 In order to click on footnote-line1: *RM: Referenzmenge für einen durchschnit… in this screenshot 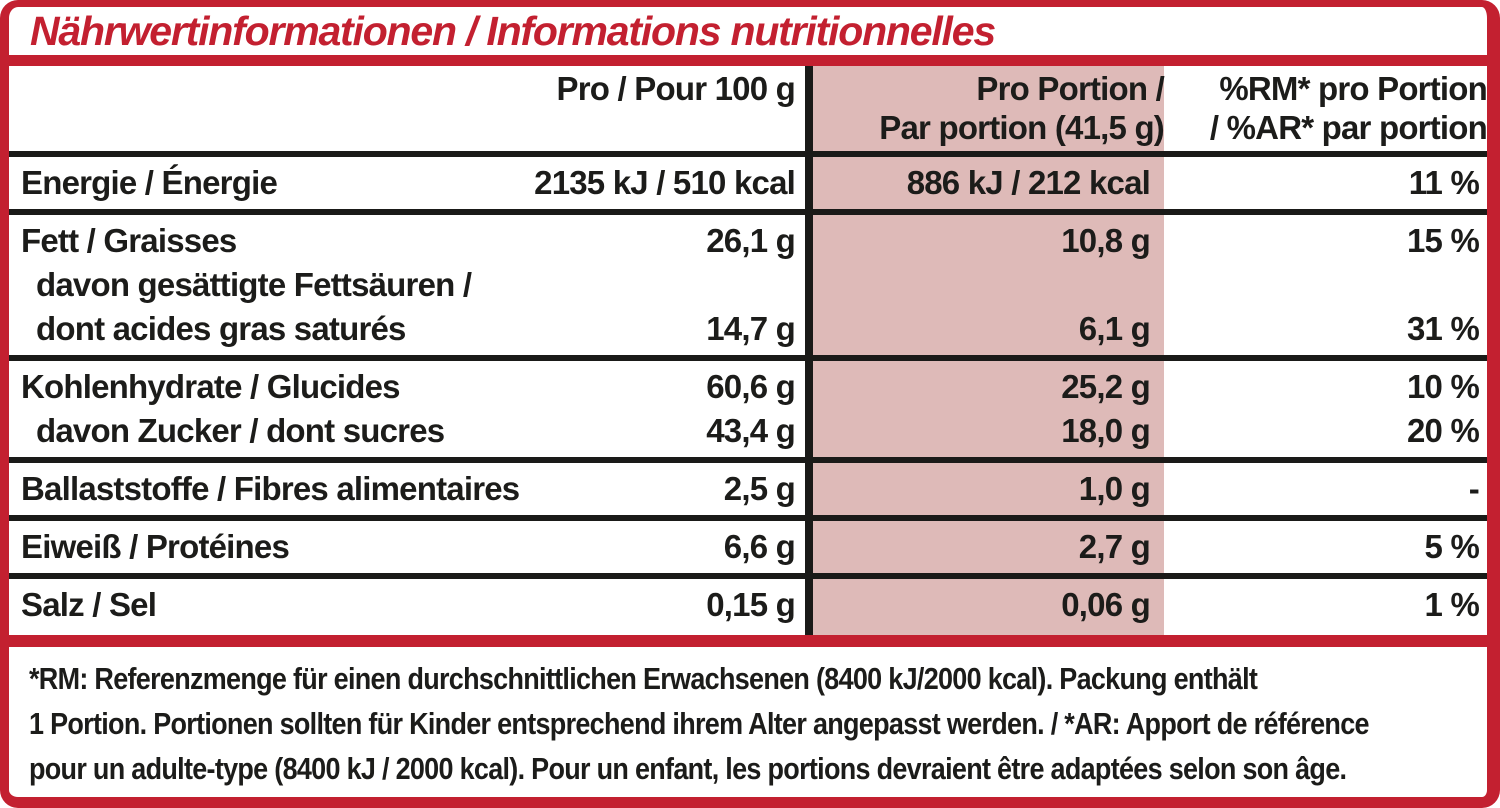, I will do `click(643, 678)`.